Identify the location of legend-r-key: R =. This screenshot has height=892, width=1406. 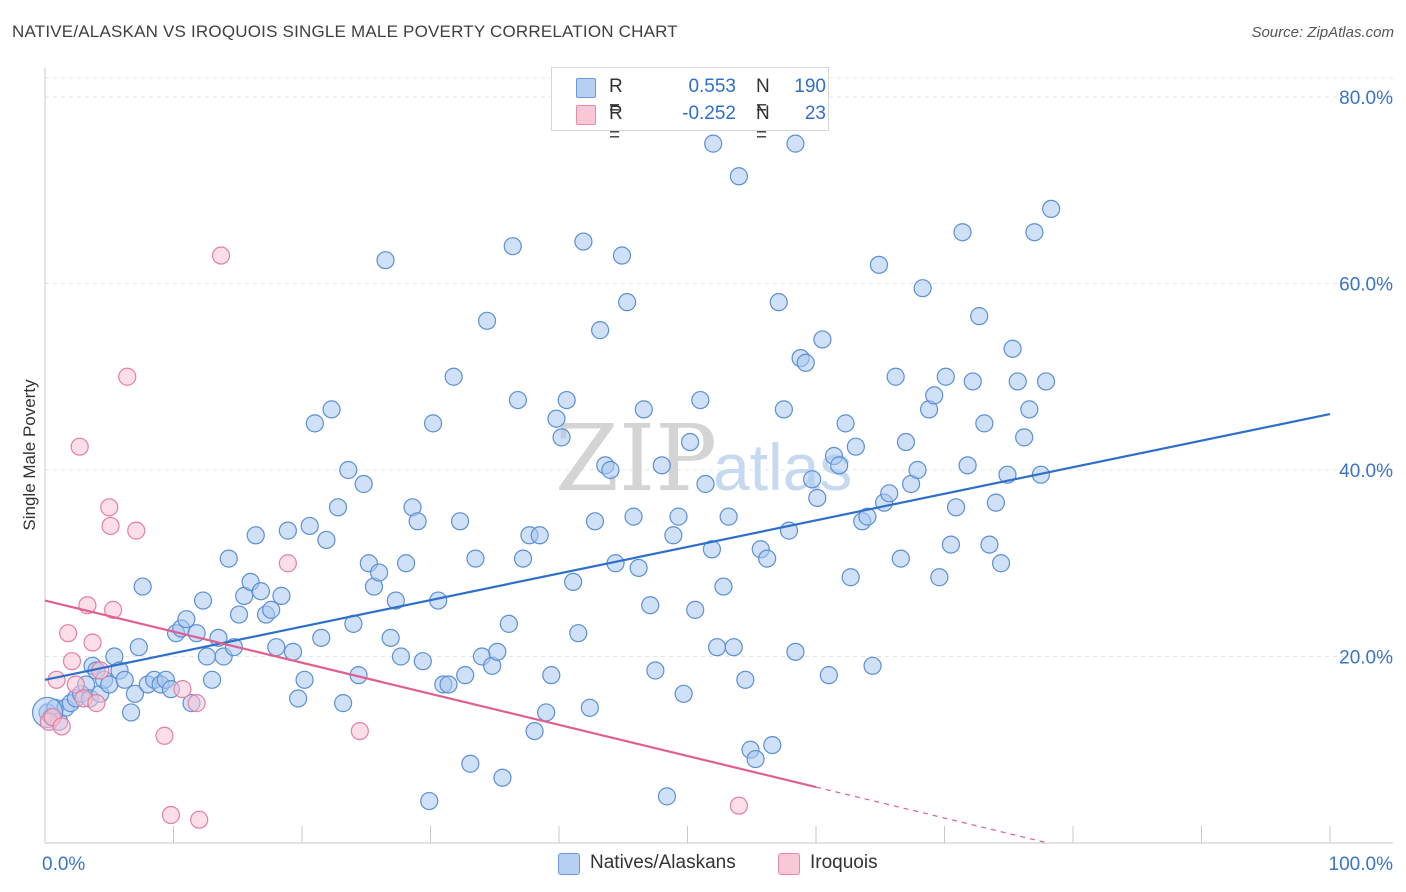
(616, 124).